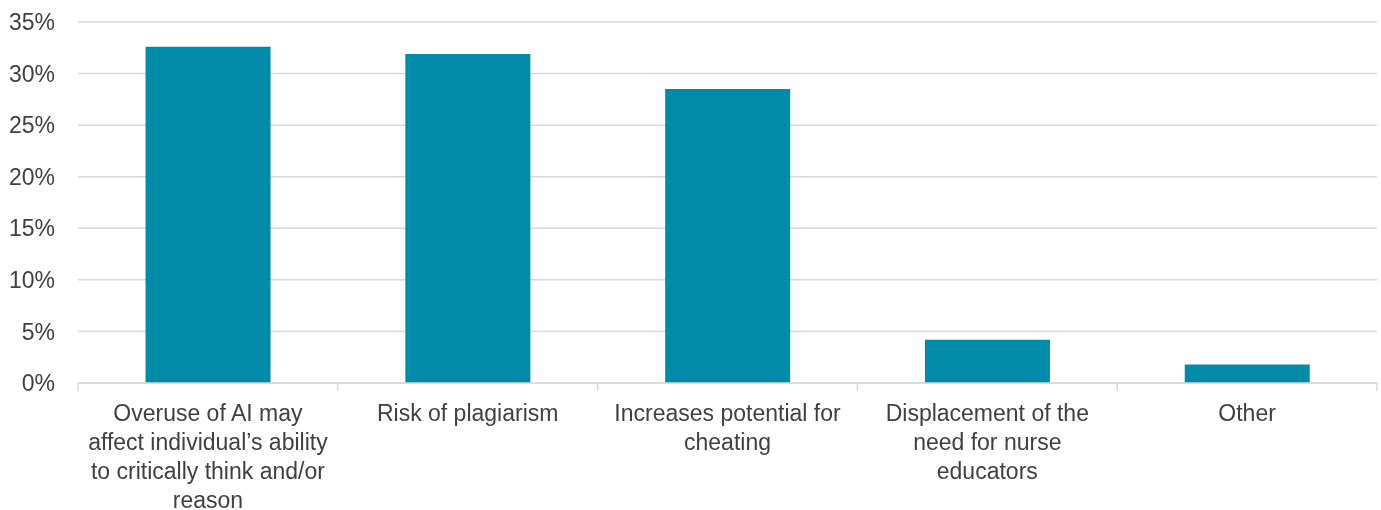 This screenshot has height=510, width=1381. I want to click on y-tick-label: 0%, so click(38, 383).